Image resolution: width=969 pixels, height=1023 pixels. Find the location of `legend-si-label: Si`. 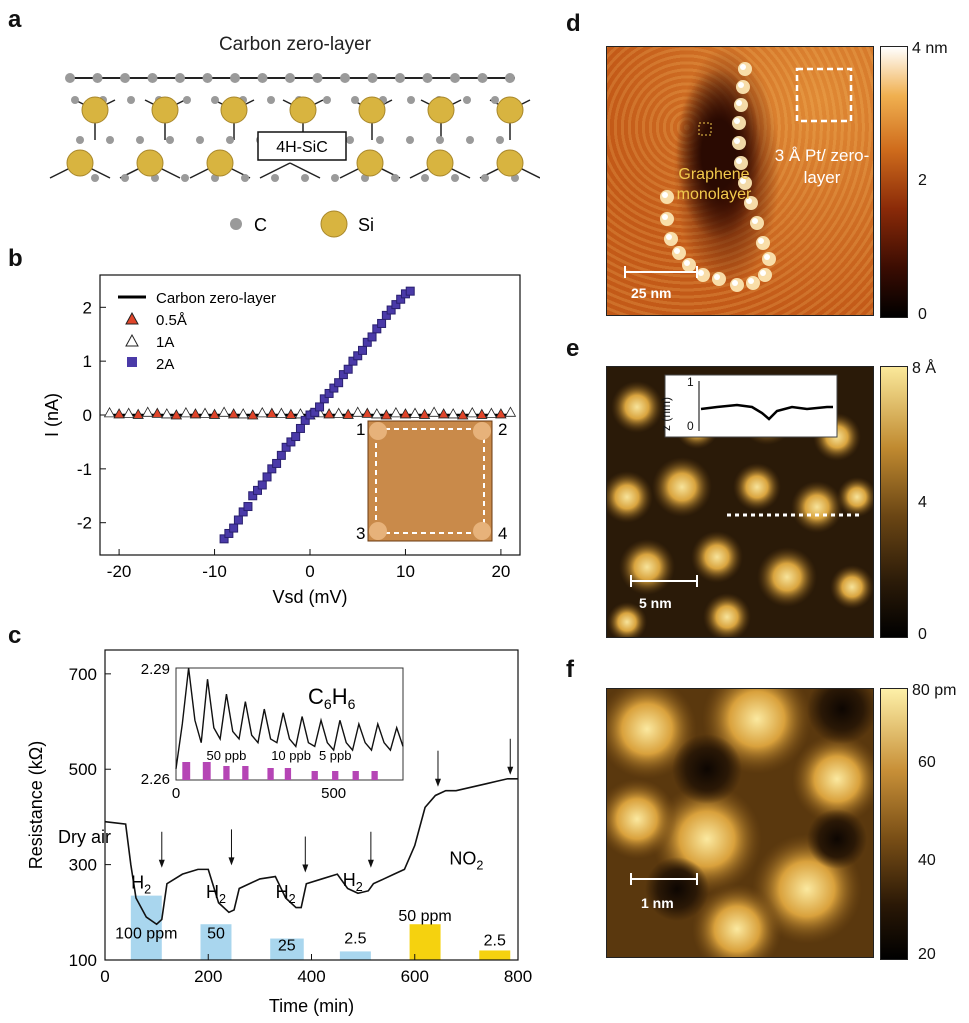

legend-si-label: Si is located at coordinates (366, 225).